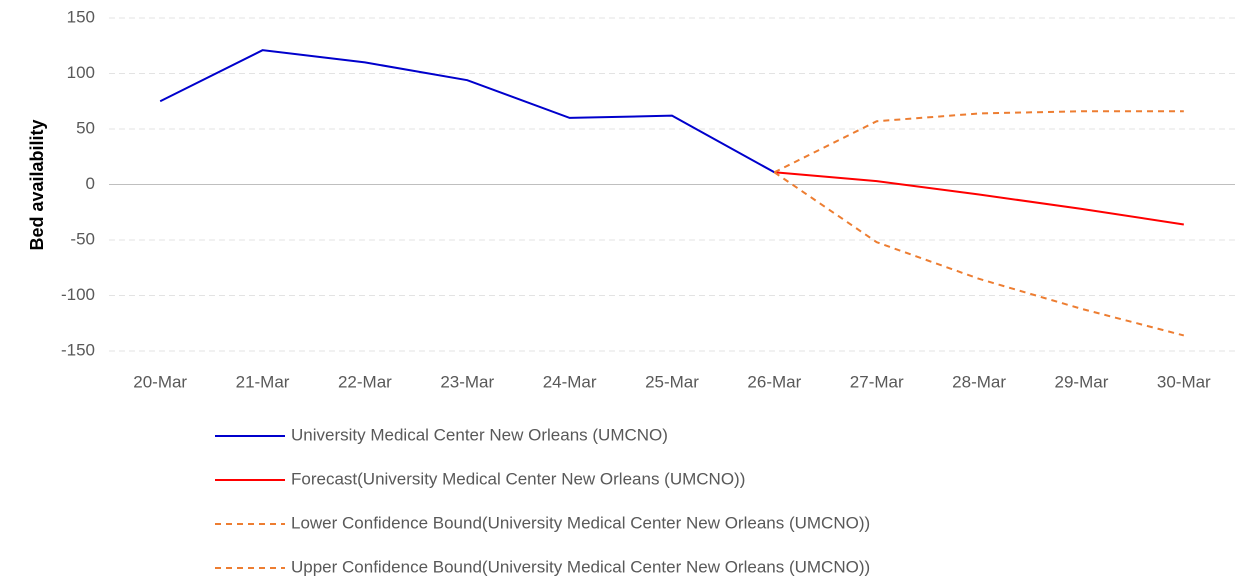 The height and width of the screenshot is (588, 1237). Describe the element at coordinates (672, 381) in the screenshot. I see `x-tick-label: 25-Mar` at that location.